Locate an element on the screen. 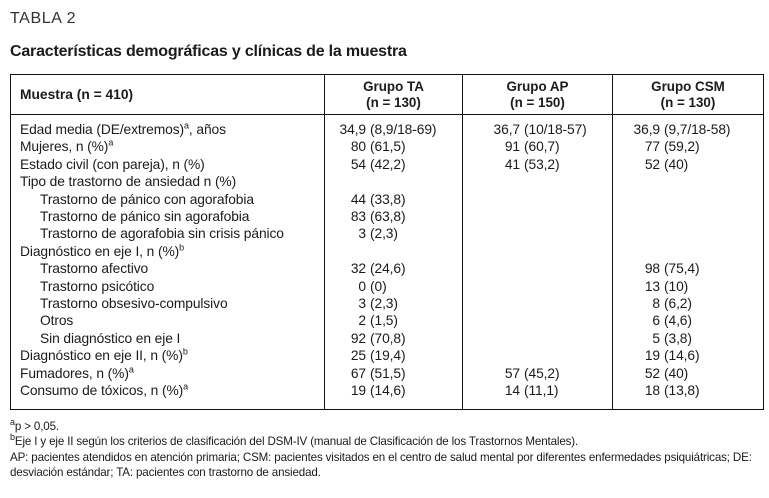 Image resolution: width=769 pixels, height=498 pixels. header-grupo-ap: Grupo AP (n = 150) is located at coordinates (537, 94).